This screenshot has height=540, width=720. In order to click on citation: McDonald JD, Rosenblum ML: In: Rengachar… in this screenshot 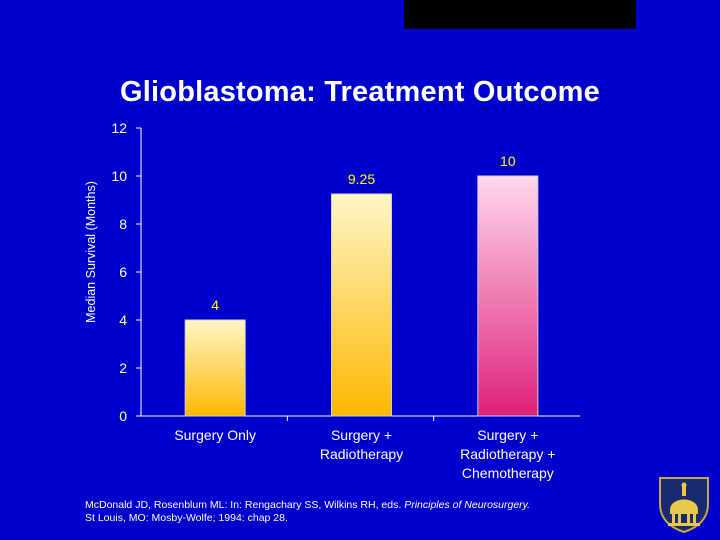, I will do `click(365, 512)`.